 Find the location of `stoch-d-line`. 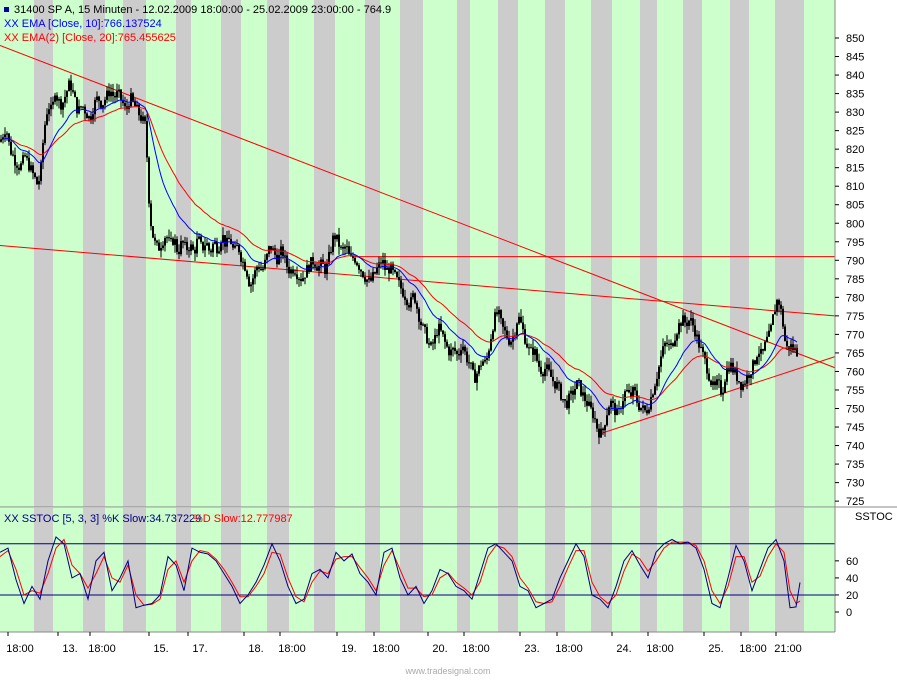

stoch-d-line is located at coordinates (400, 572).